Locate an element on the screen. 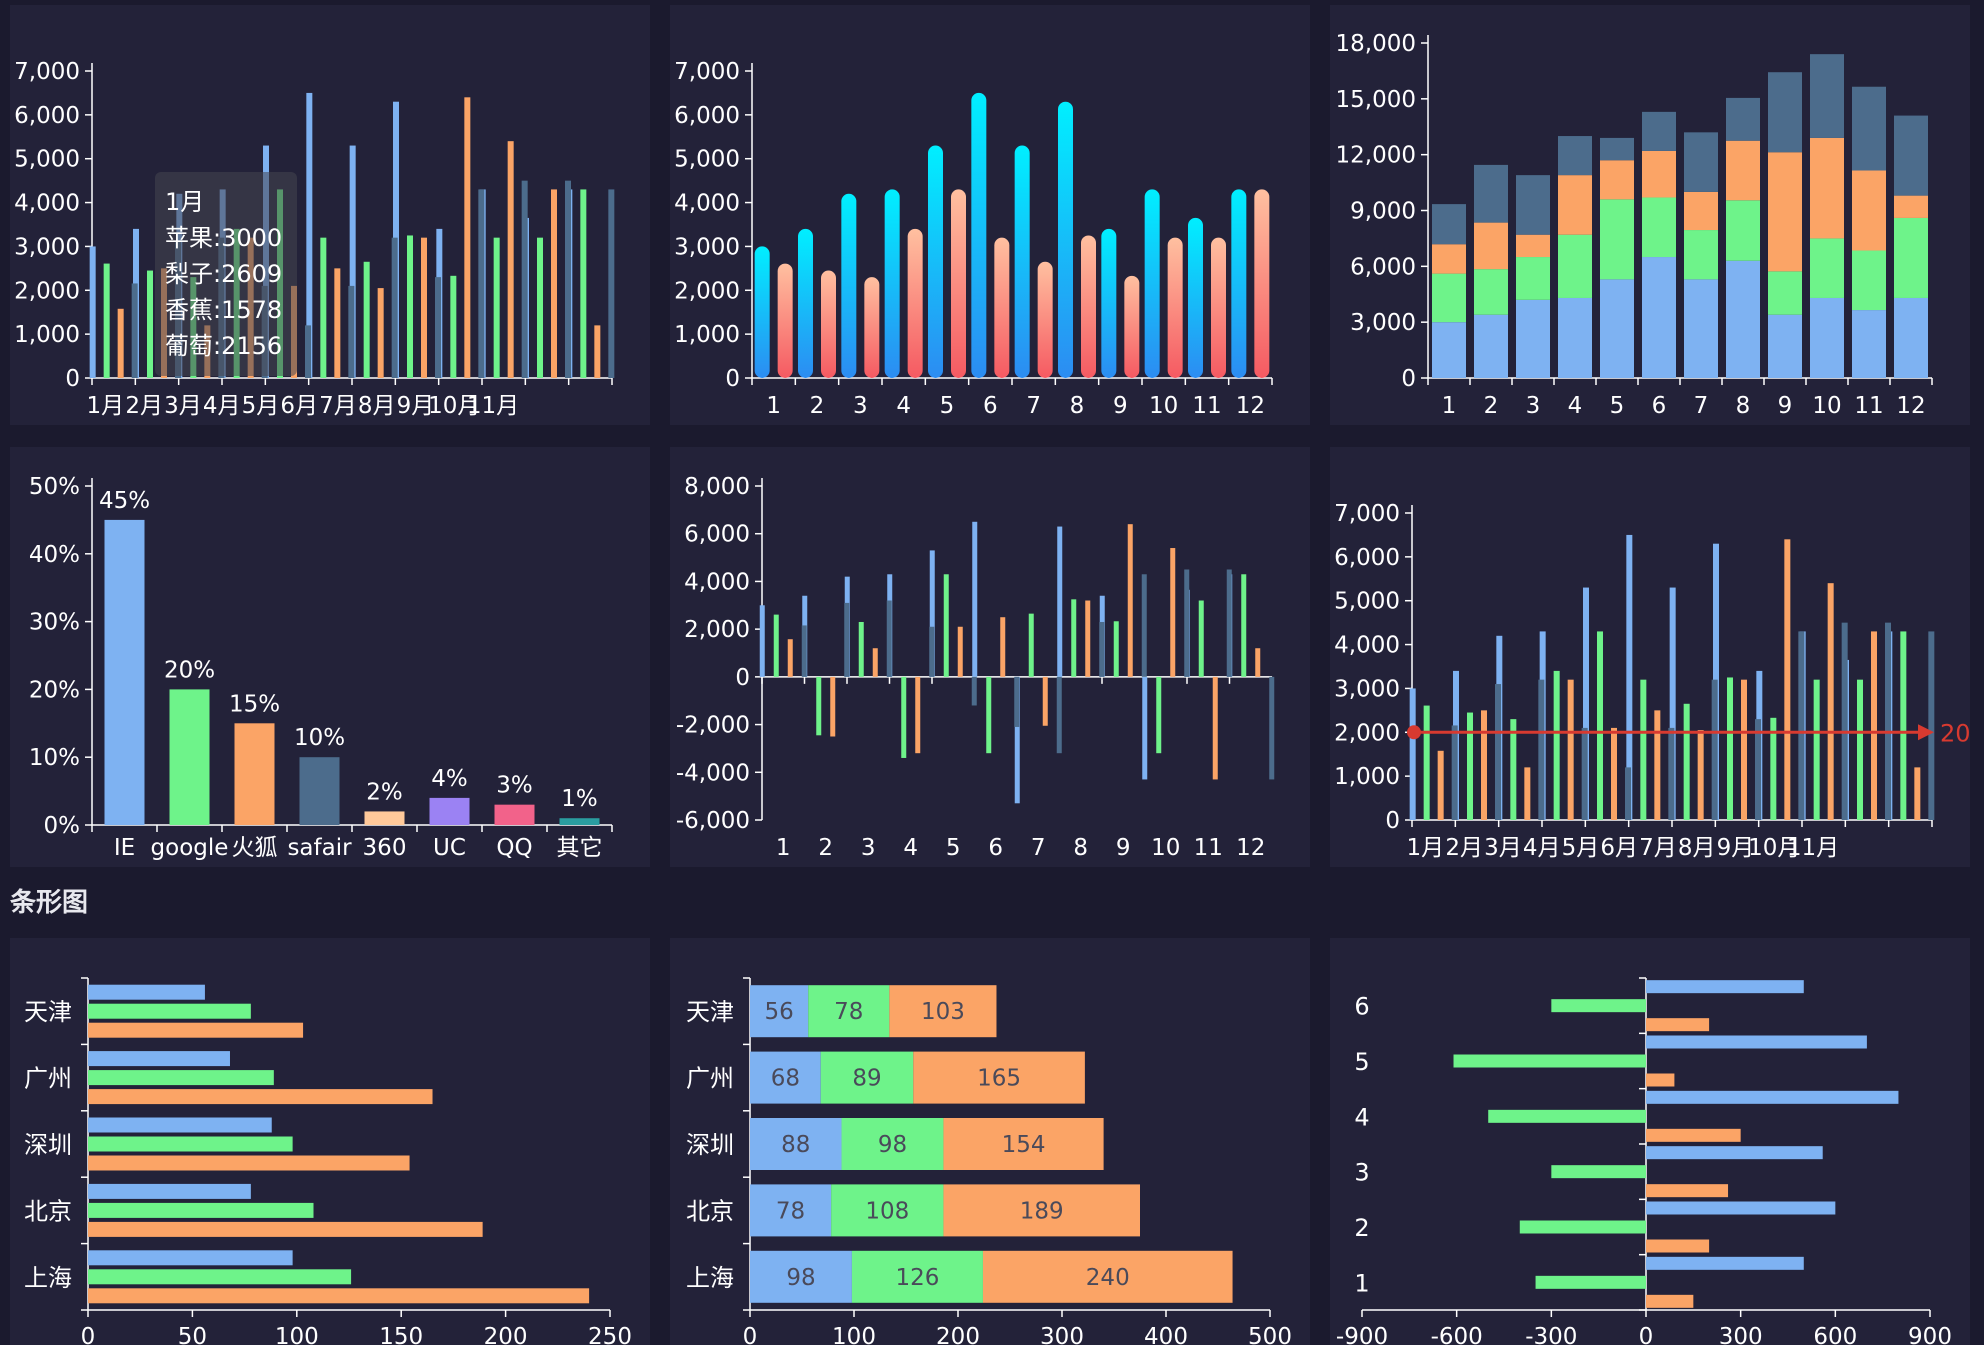 Image resolution: width=1984 pixels, height=1345 pixels. bar-value-label: 89 is located at coordinates (866, 1079).